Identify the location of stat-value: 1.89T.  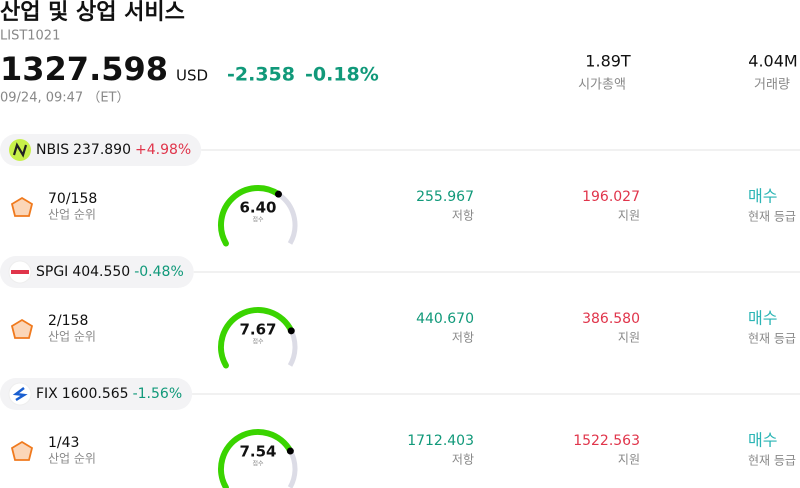
(608, 61).